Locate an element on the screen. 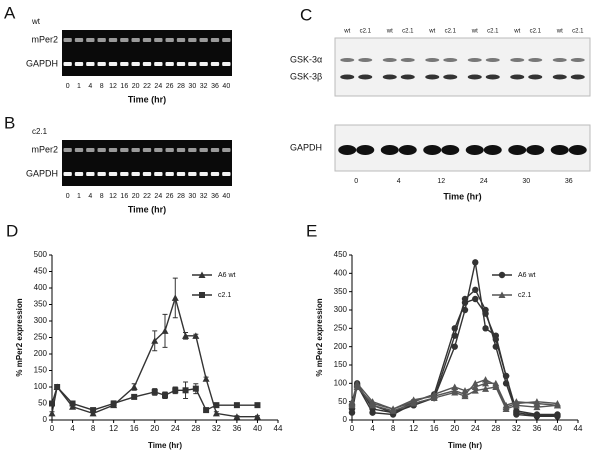 The height and width of the screenshot is (460, 600). row-label: GAPDH is located at coordinates (306, 147).